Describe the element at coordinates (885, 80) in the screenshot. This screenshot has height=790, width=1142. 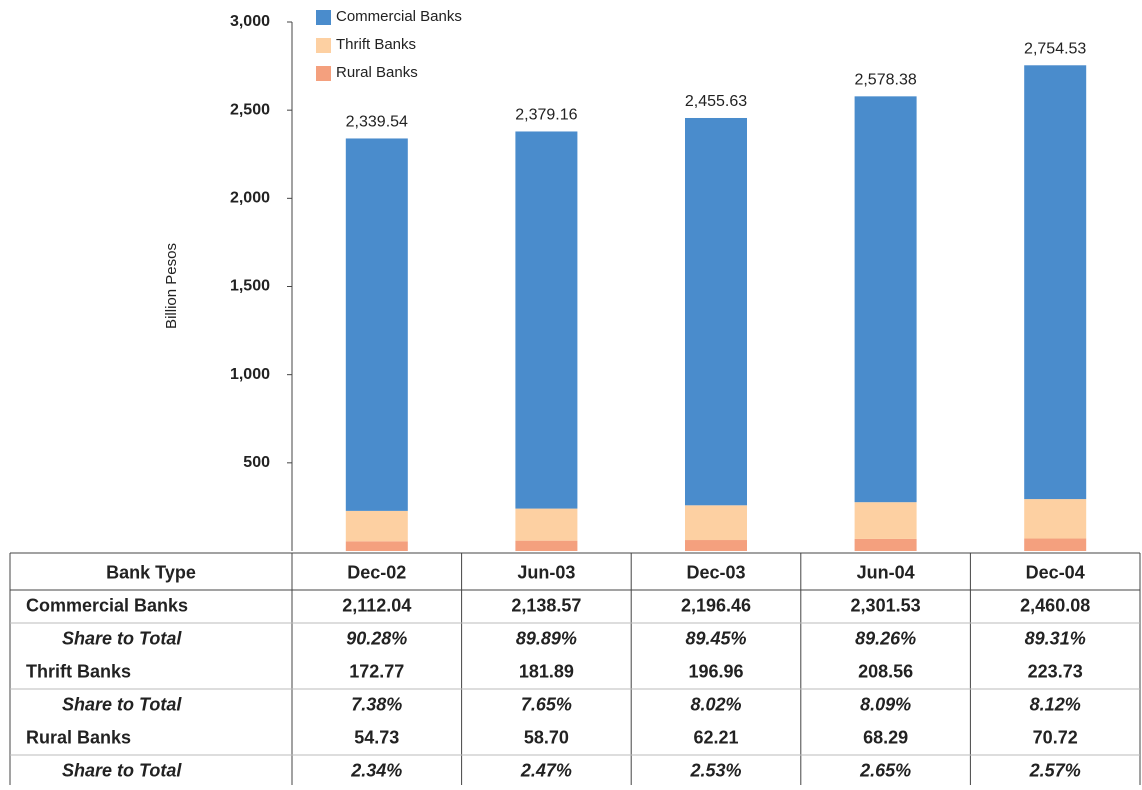
I see `total-label: 2,578.38` at that location.